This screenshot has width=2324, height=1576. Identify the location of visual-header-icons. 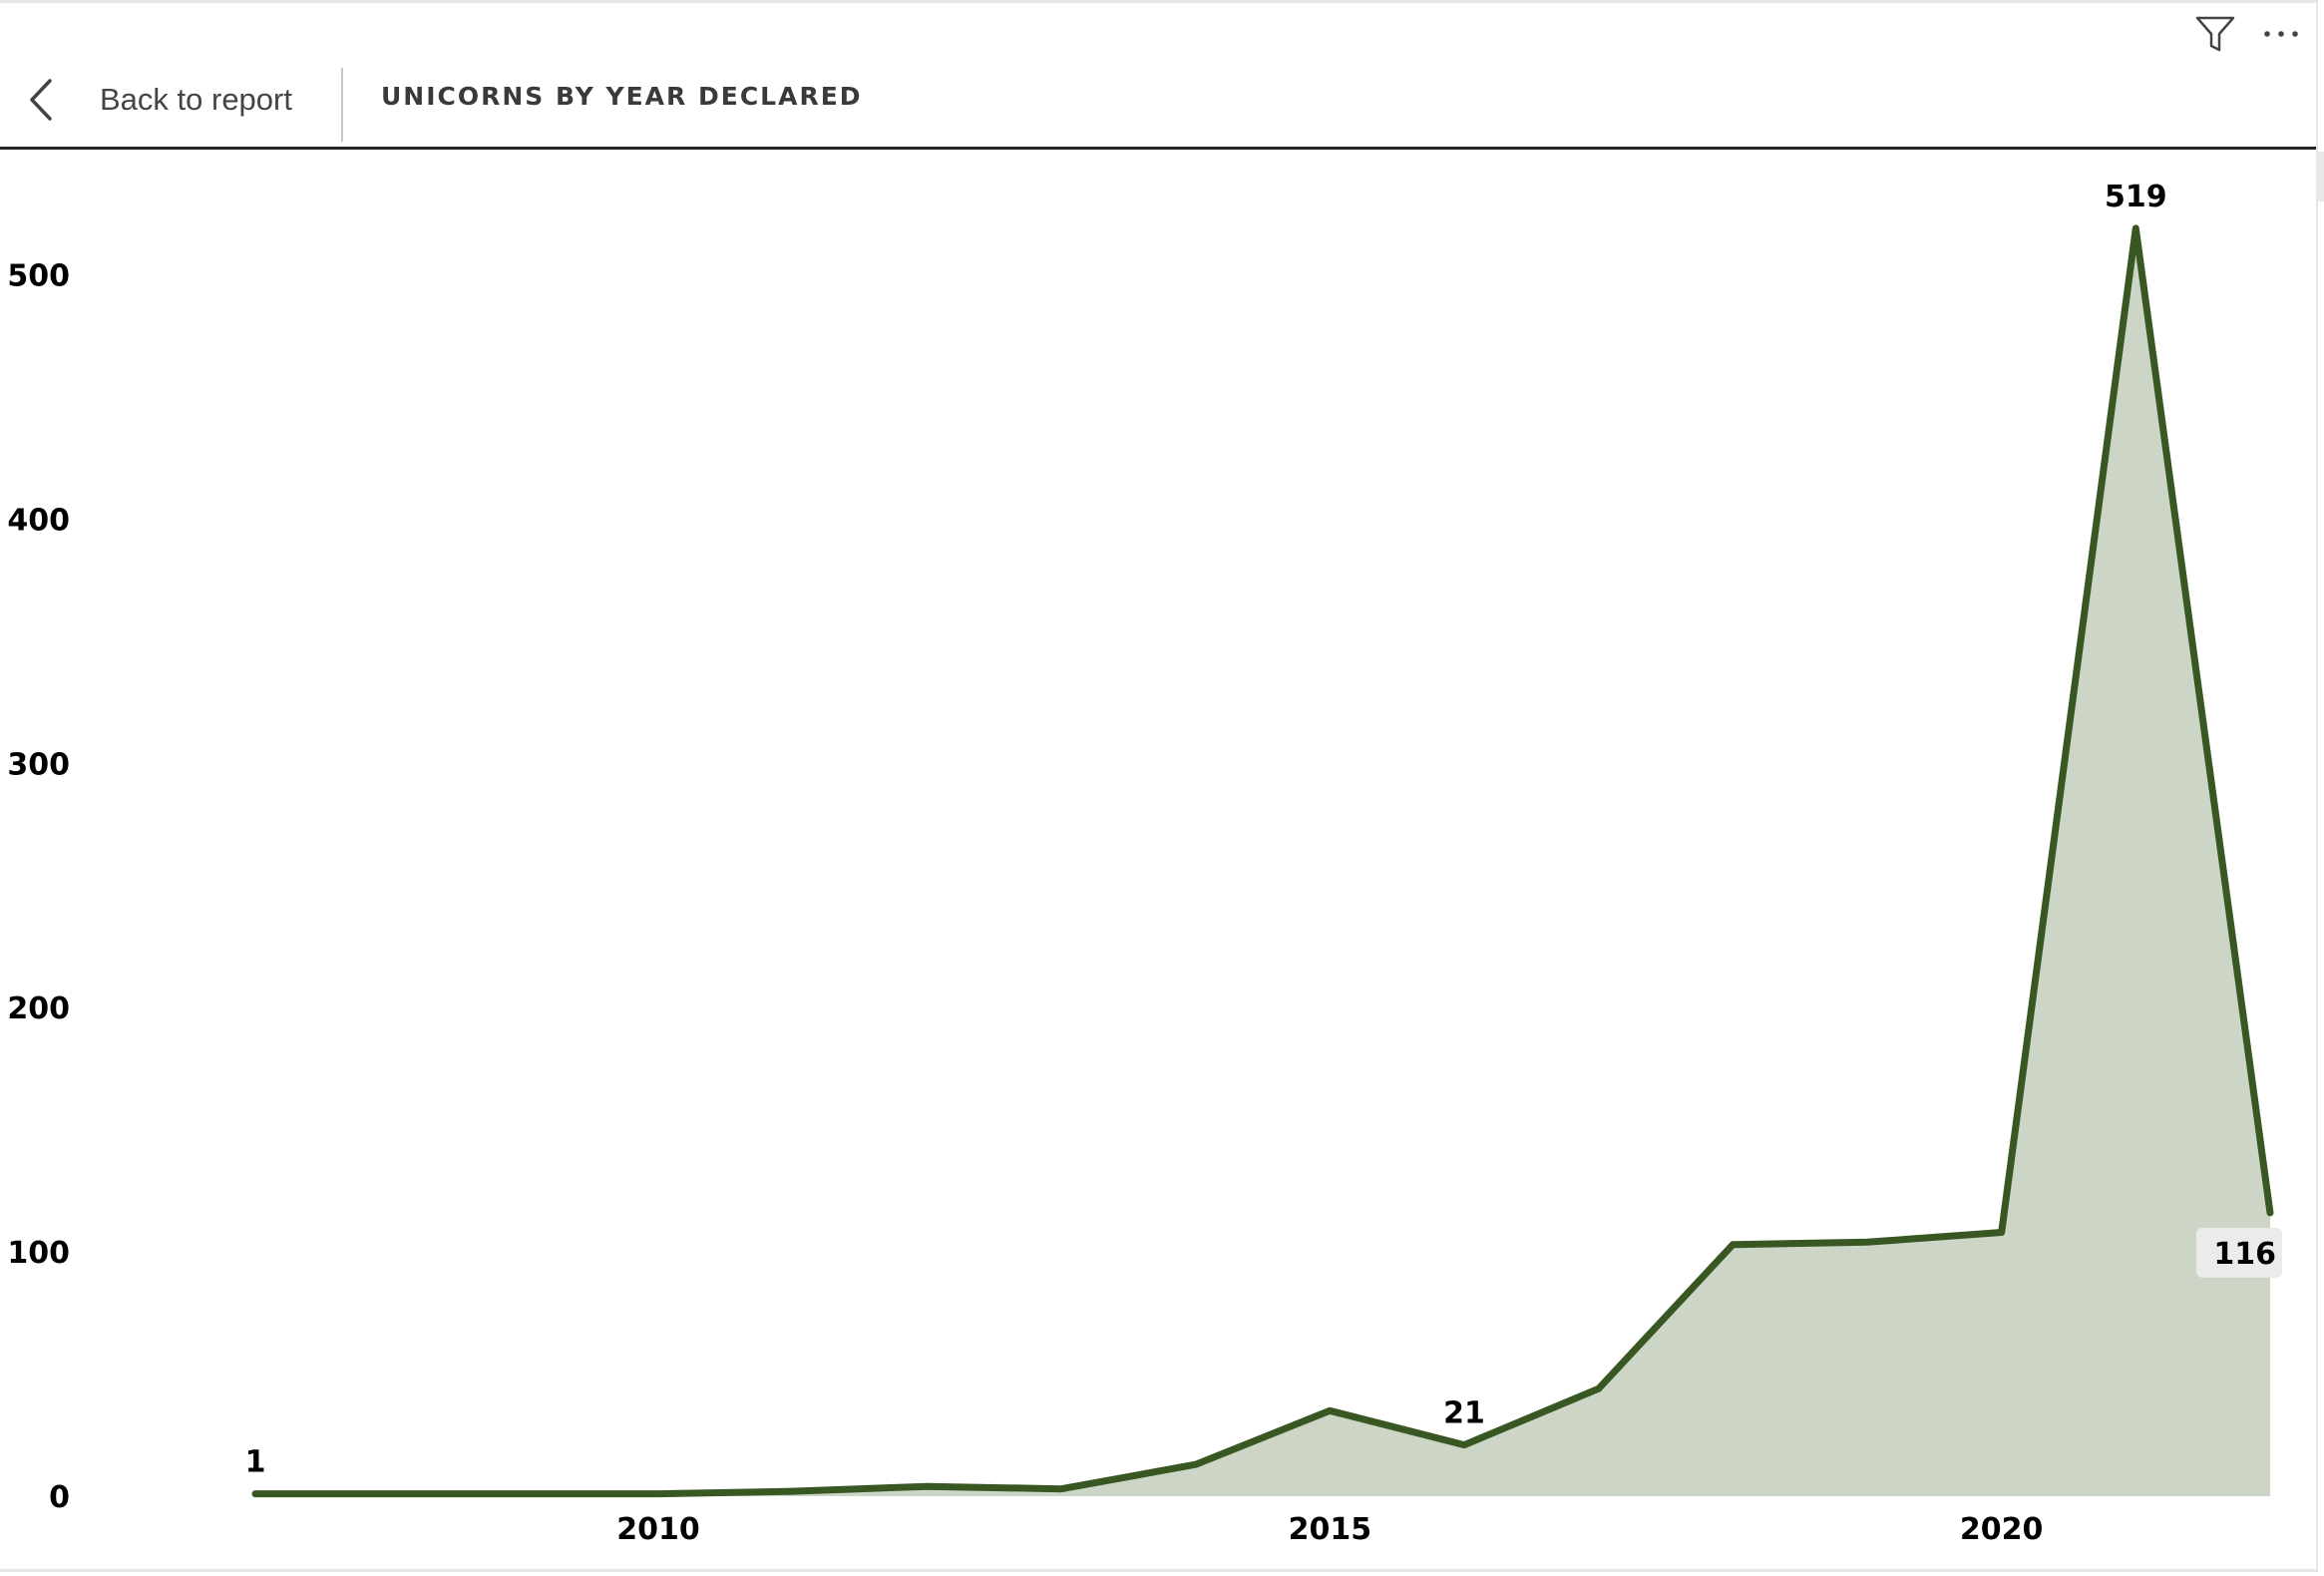
(2248, 34).